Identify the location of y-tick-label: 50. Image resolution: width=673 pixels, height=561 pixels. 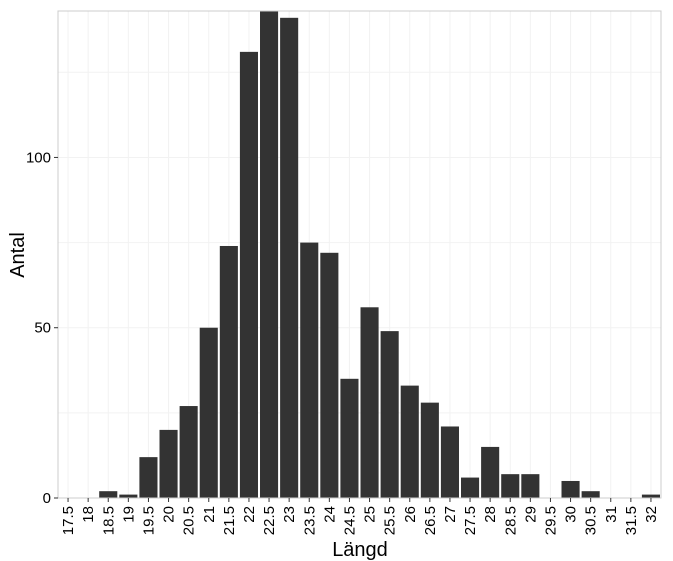
(42, 328).